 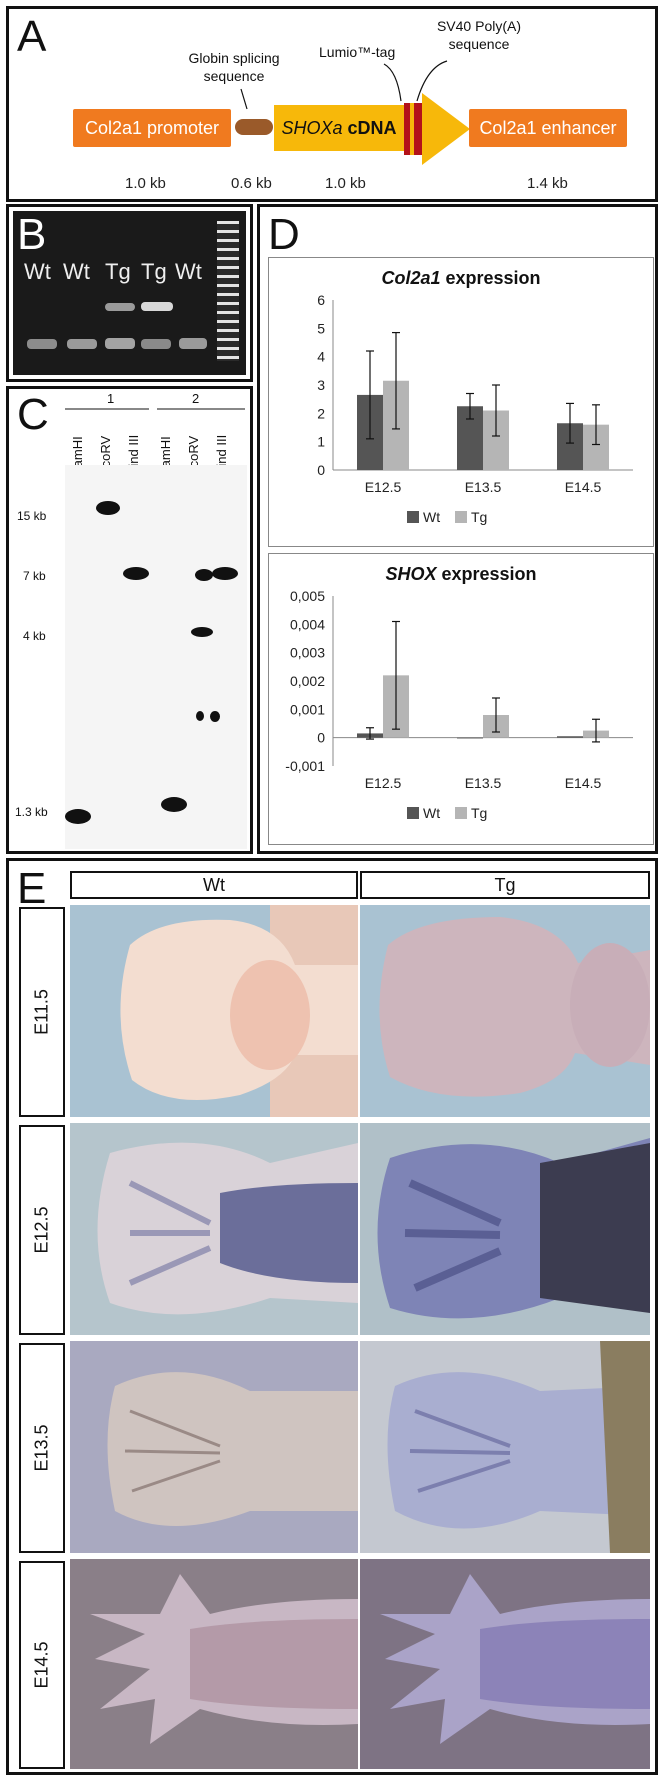 I want to click on photo-e12-5-wt, so click(x=214, y=1229).